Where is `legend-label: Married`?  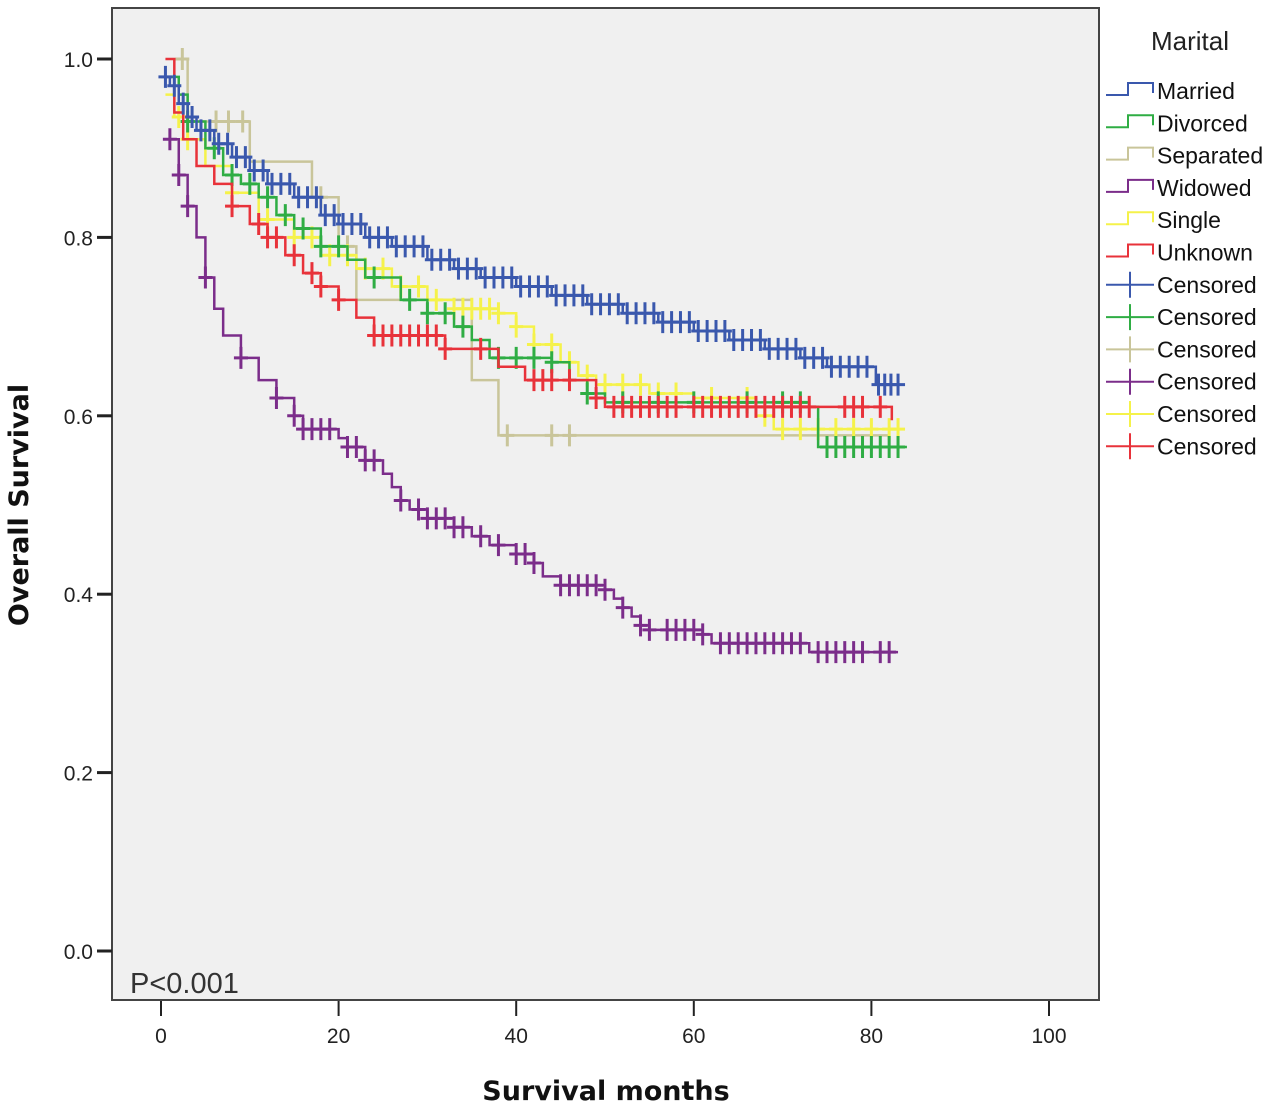
legend-label: Married is located at coordinates (1196, 91).